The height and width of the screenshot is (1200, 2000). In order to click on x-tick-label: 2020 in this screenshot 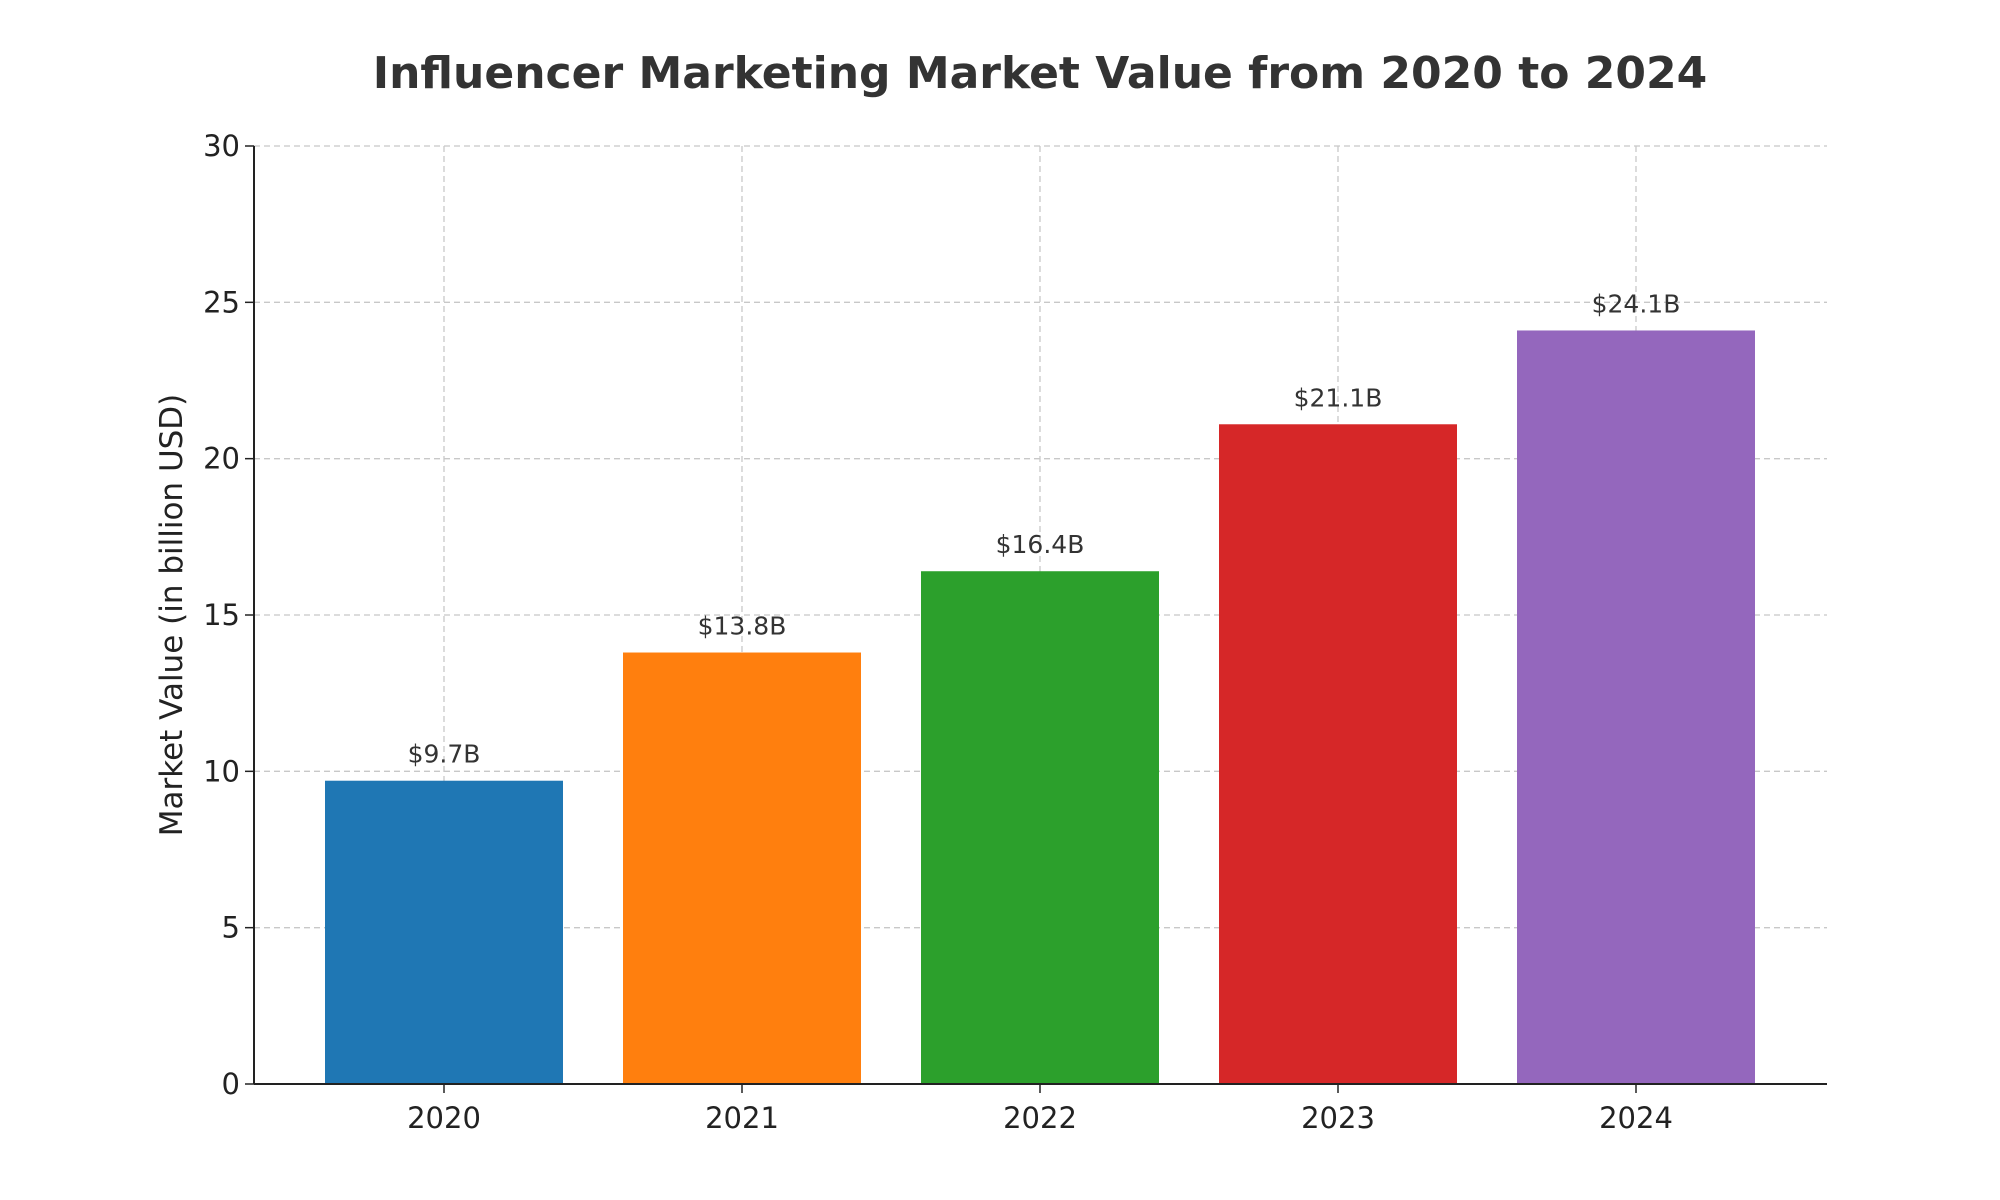, I will do `click(444, 1118)`.